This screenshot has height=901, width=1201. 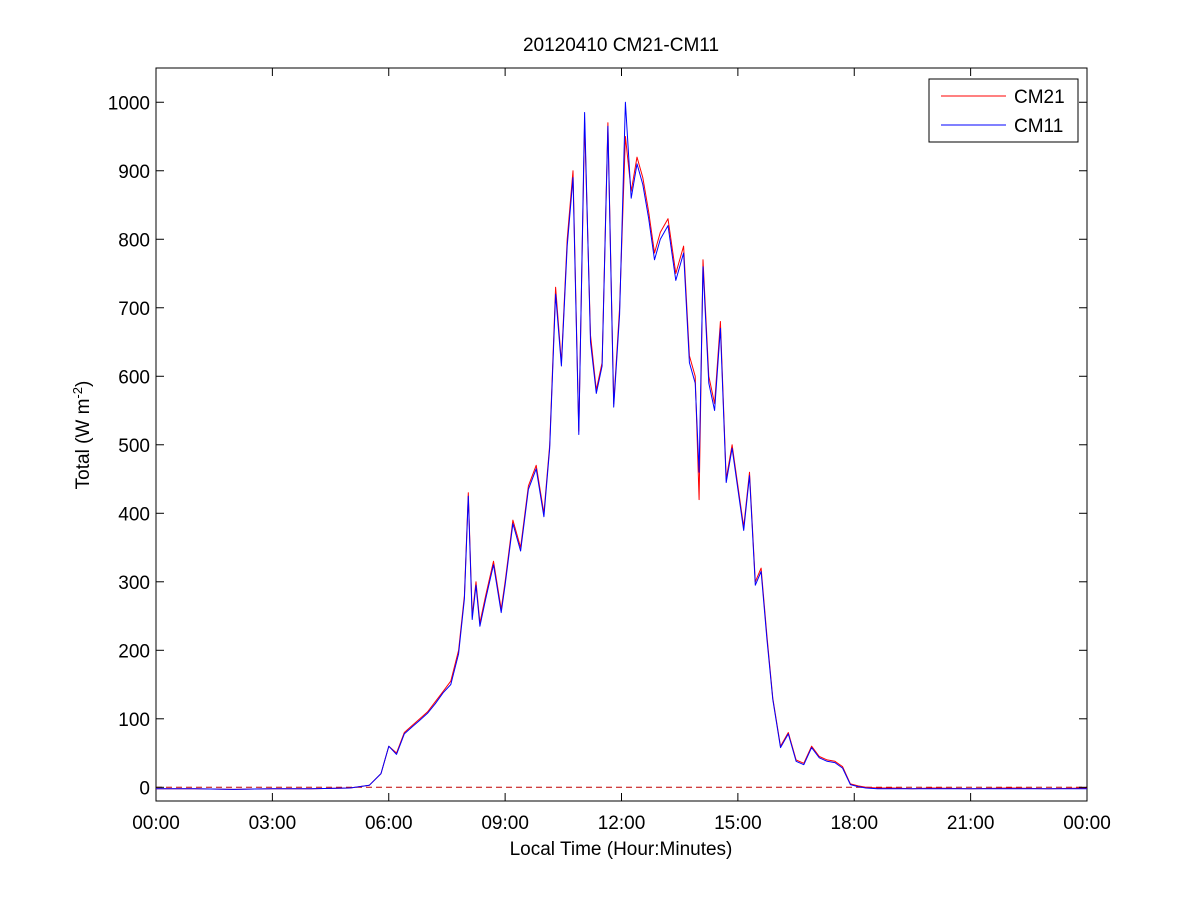 I want to click on y-tick-label: 600, so click(x=134, y=377).